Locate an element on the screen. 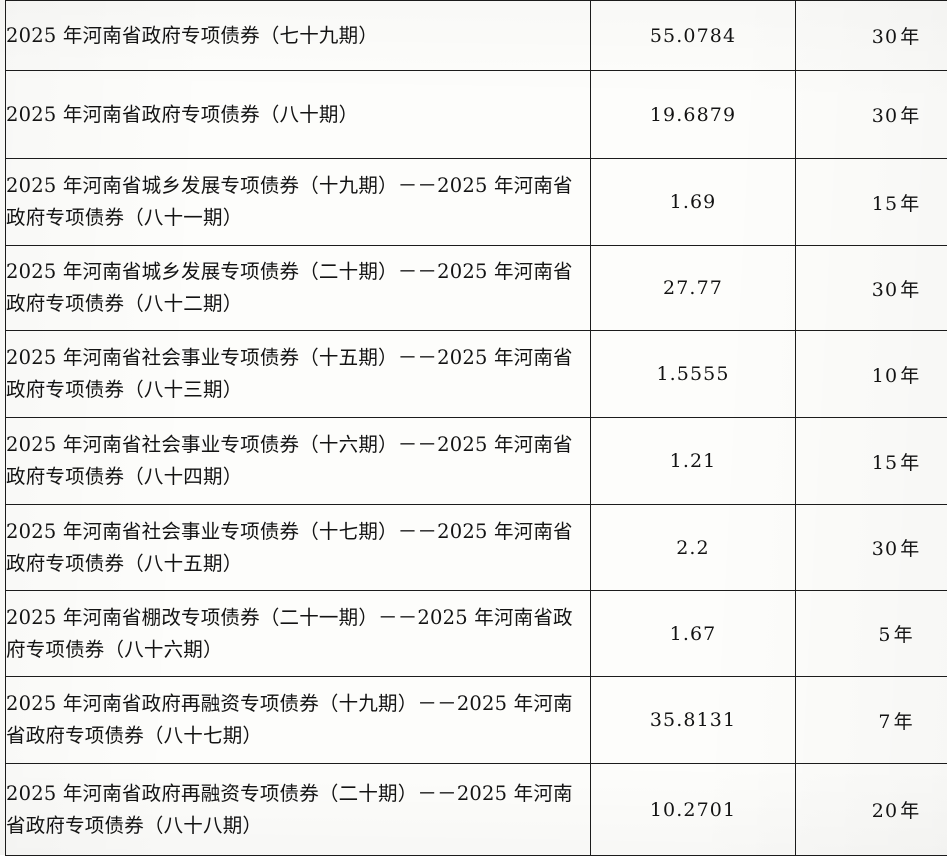  bond-amount-cell: 35.8131 is located at coordinates (693, 720).